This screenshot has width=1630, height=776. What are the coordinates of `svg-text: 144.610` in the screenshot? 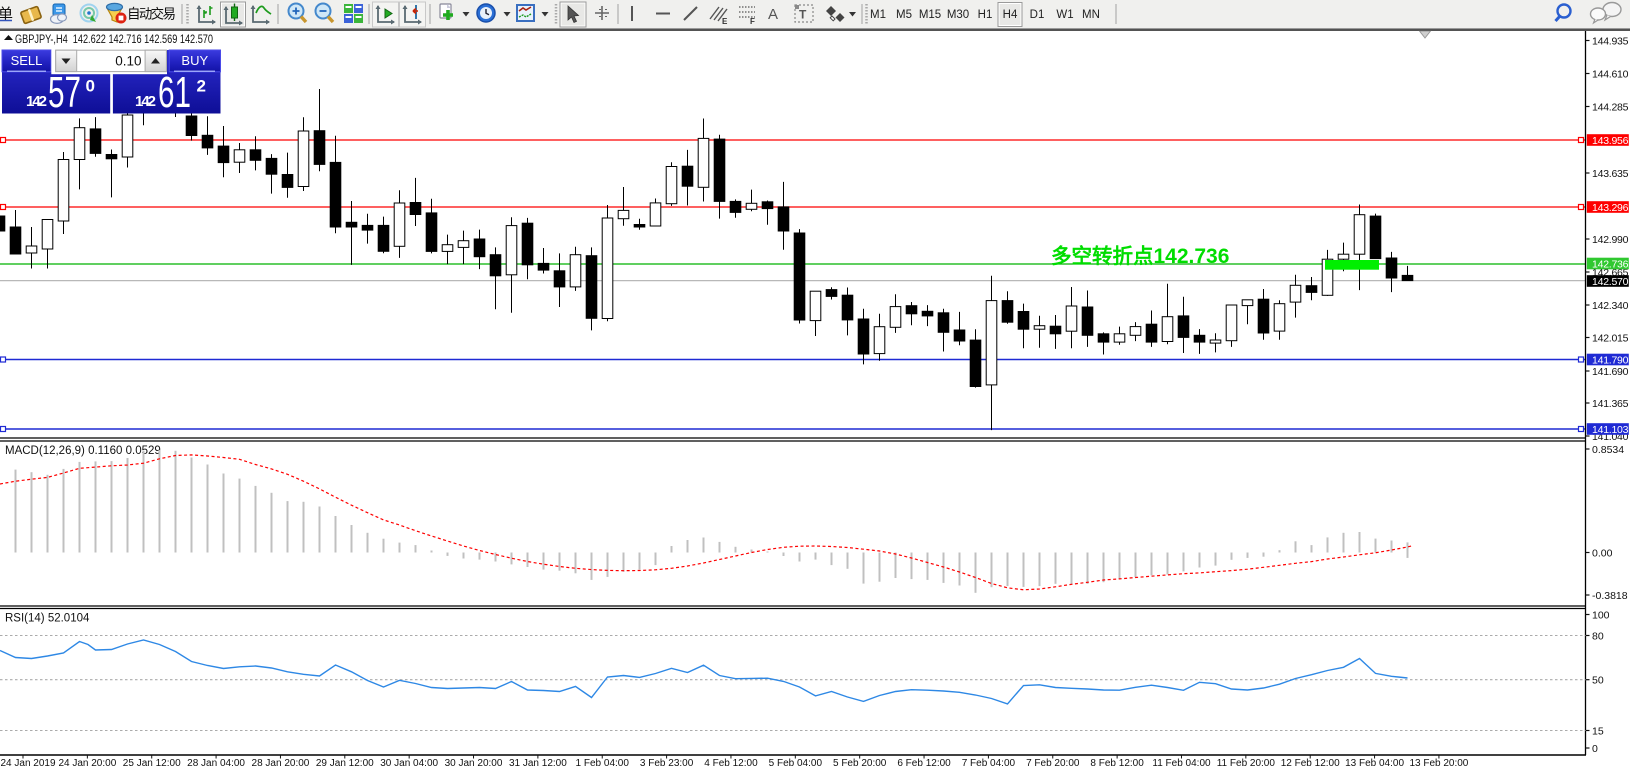 It's located at (1610, 75).